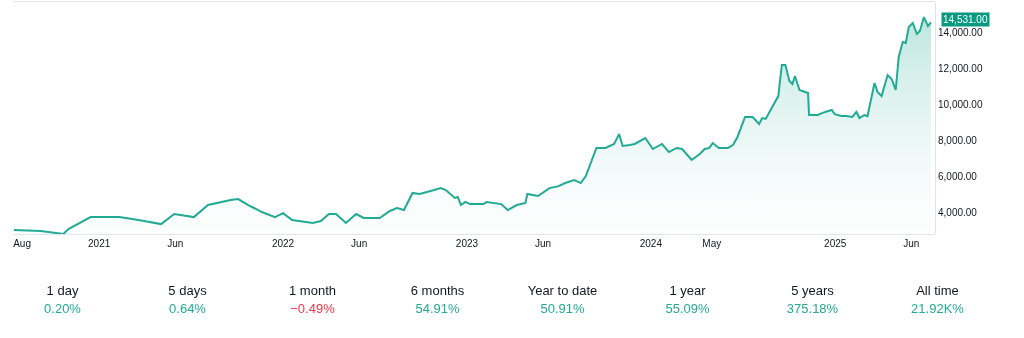 This screenshot has height=338, width=1024. I want to click on y-tick-label: 14,000.00, so click(960, 32).